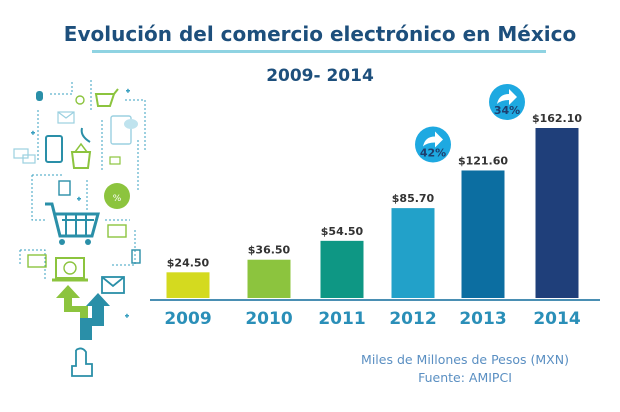  What do you see at coordinates (136, 256) in the screenshot?
I see `mobile-icon` at bounding box center [136, 256].